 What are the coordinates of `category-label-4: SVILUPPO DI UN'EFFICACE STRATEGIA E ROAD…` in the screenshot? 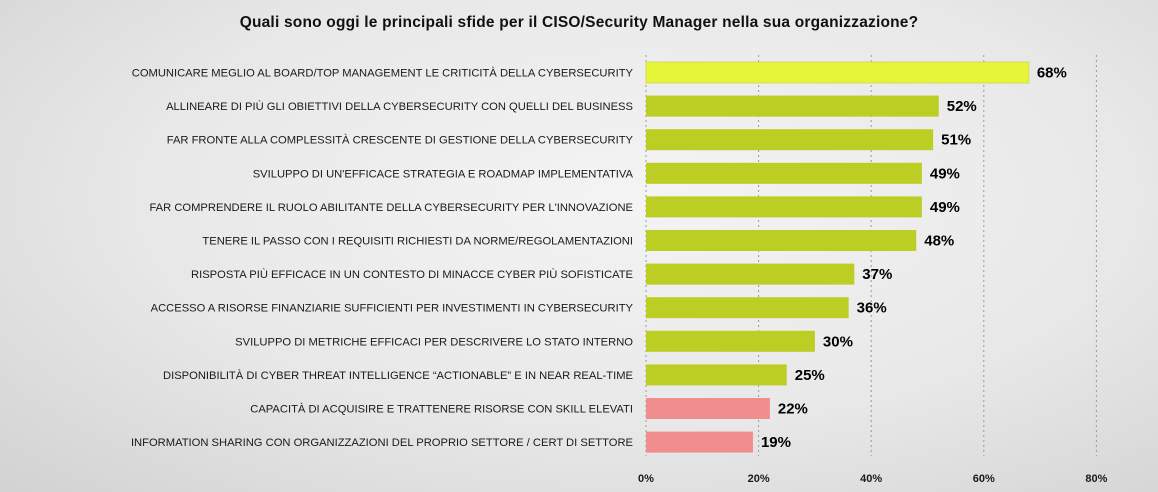 It's located at (443, 174).